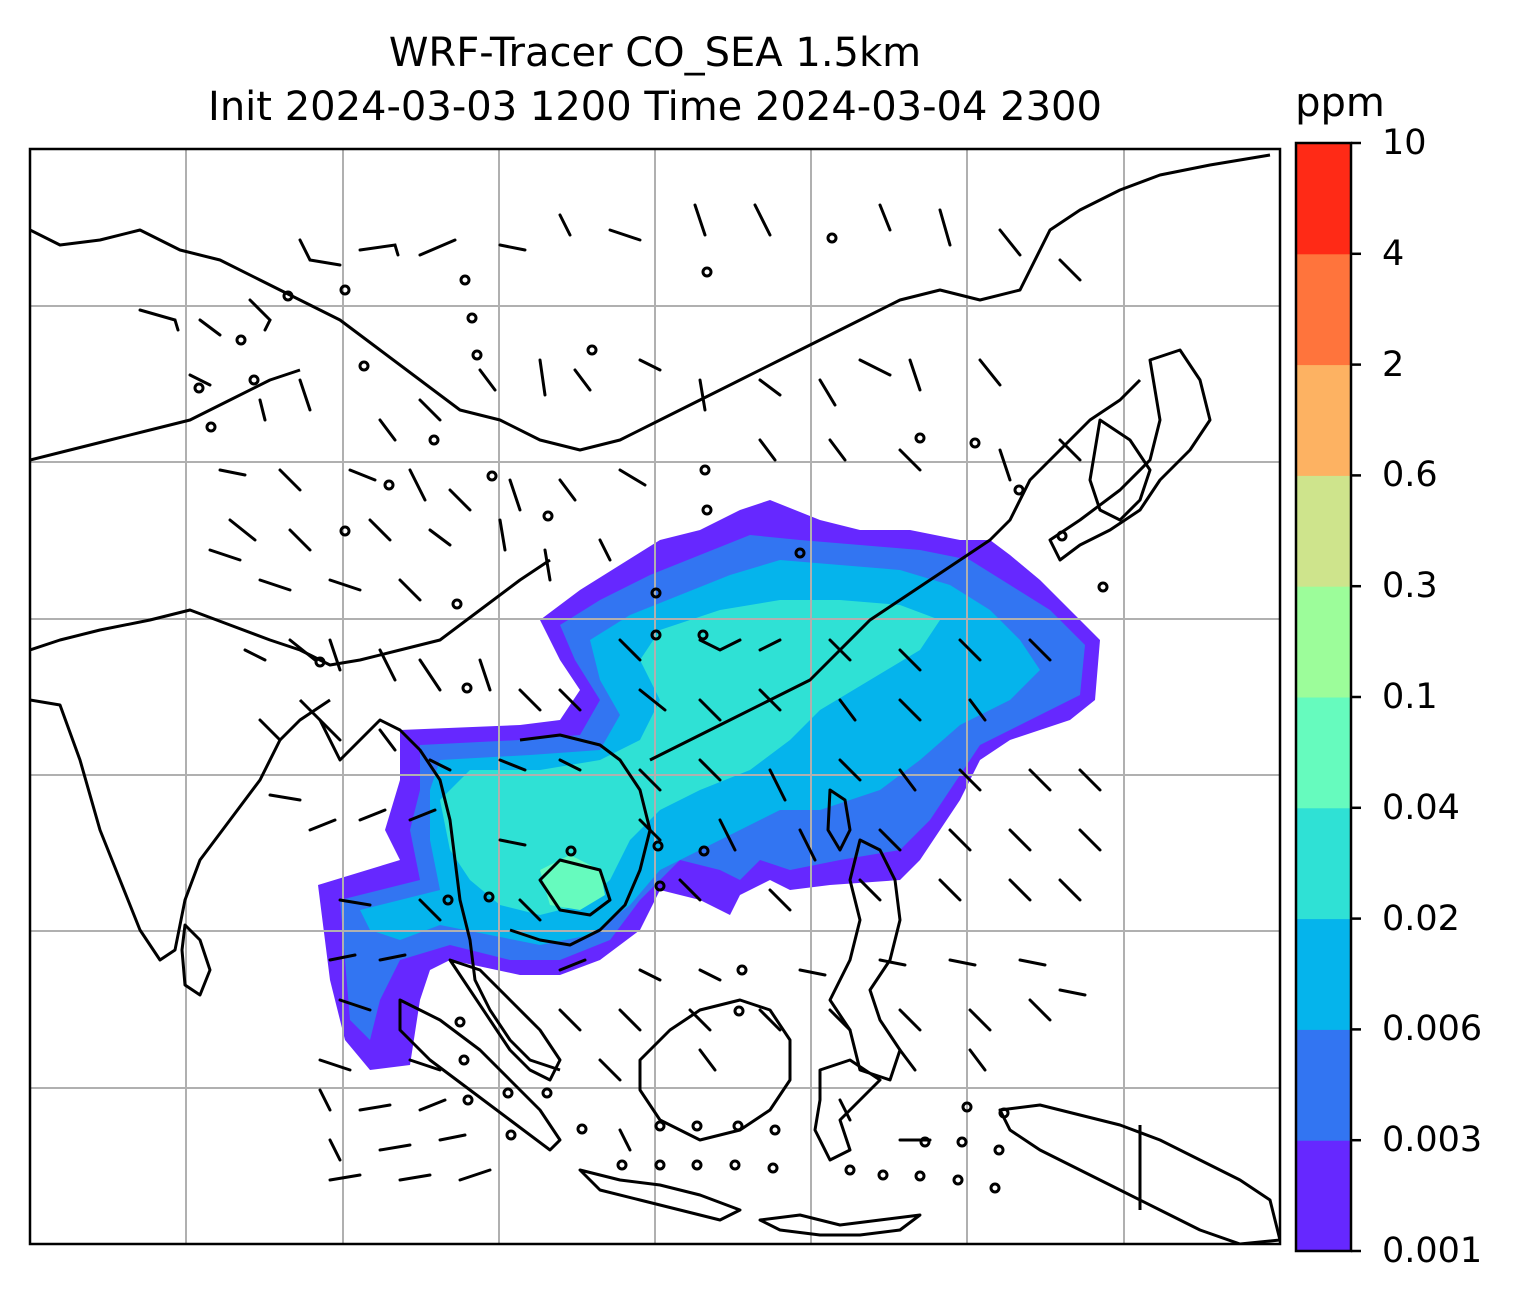 The height and width of the screenshot is (1306, 1528). Describe the element at coordinates (1340, 103) in the screenshot. I see `colorbar-unit-label: ppm` at that location.